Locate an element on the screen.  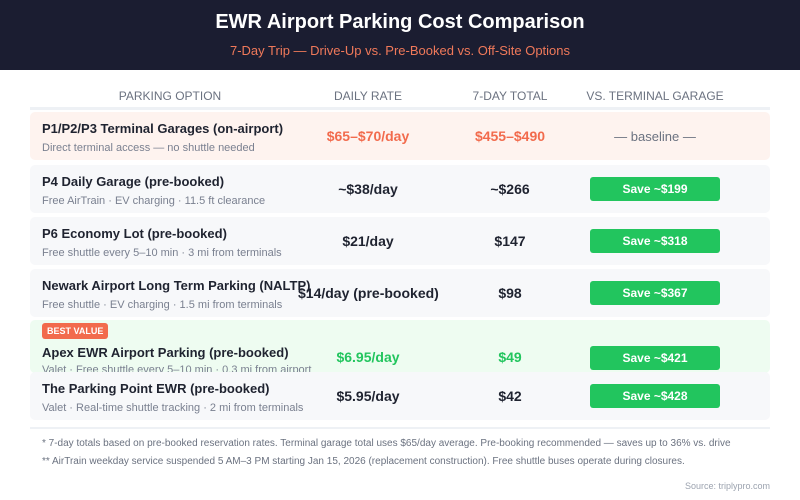
savings-button: Save ~$318 is located at coordinates (655, 241).